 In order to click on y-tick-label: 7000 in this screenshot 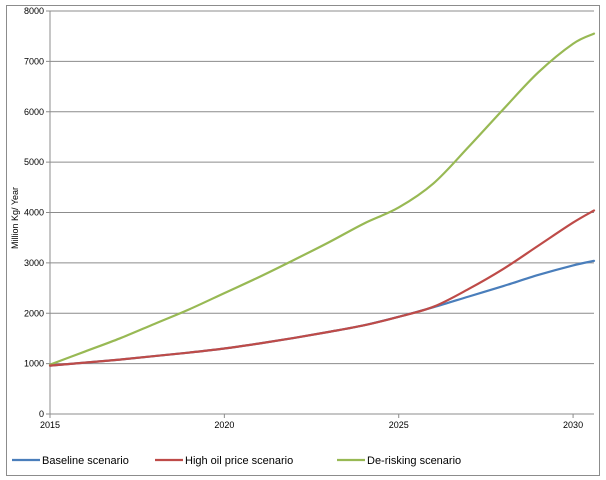, I will do `click(34, 61)`.